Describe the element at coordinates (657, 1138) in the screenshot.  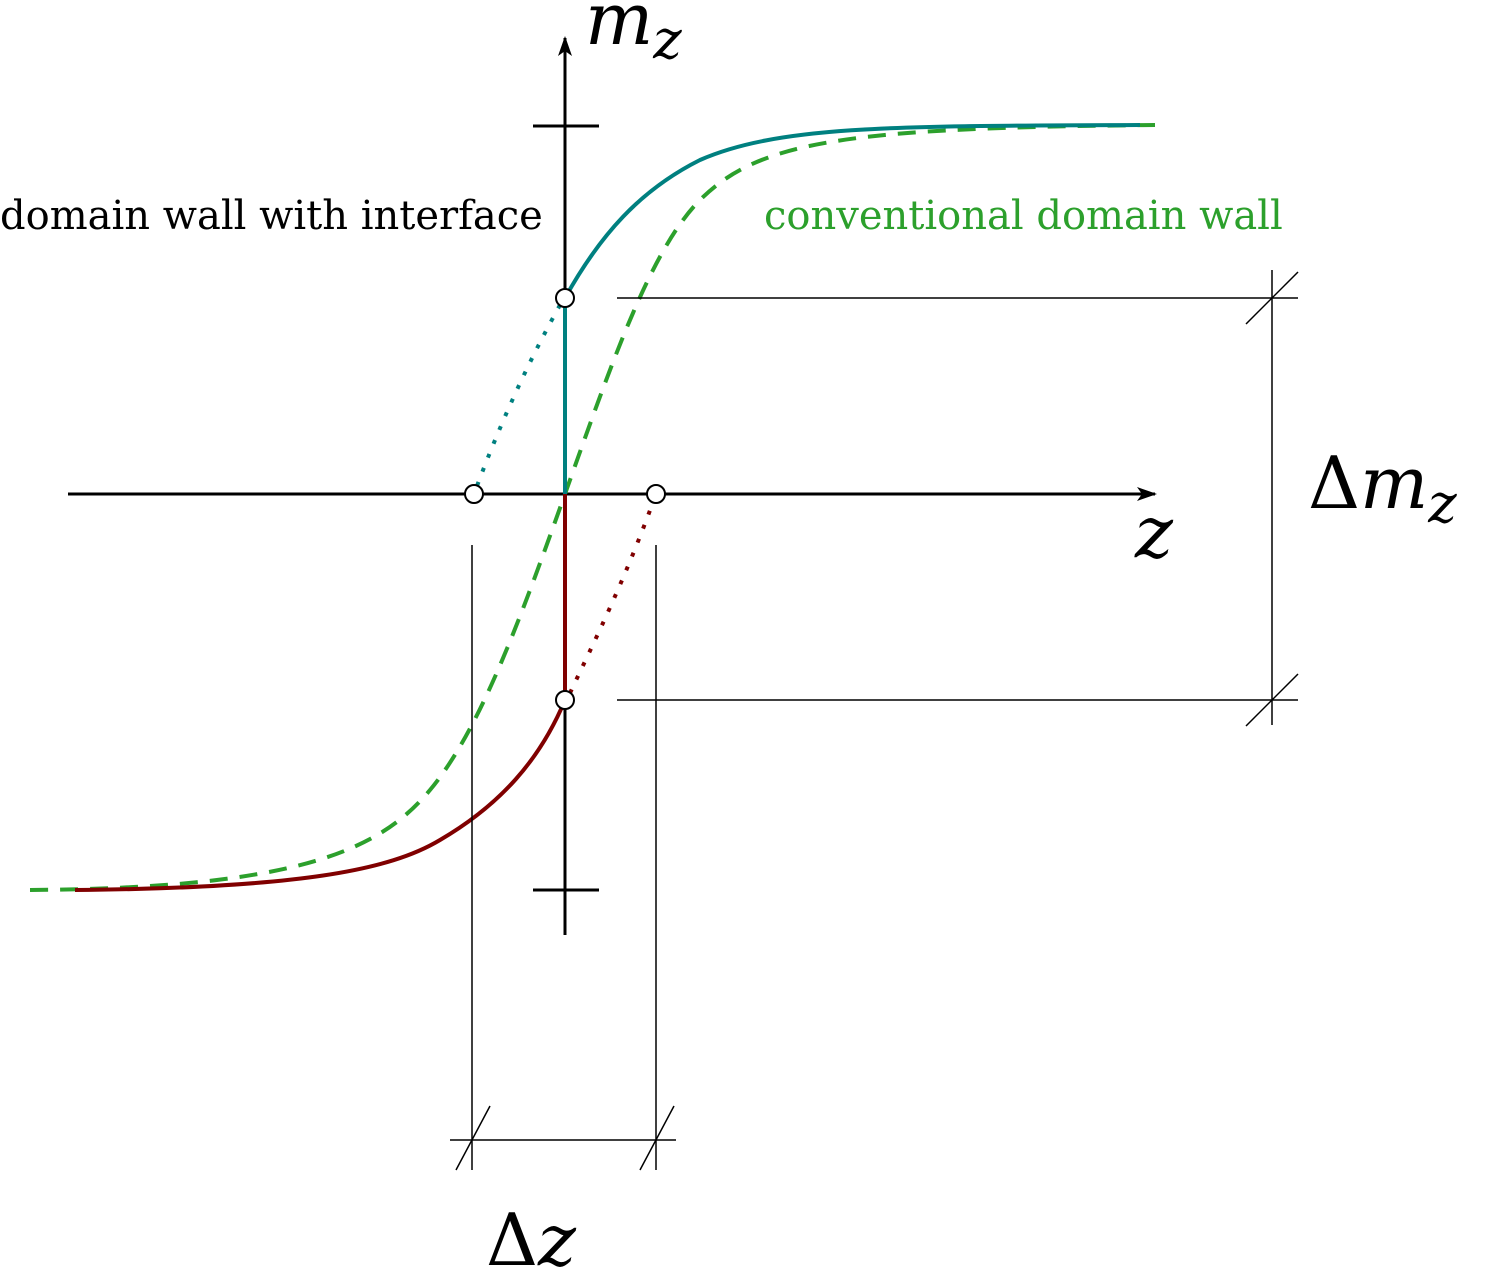
I see `delta-z-tick-right` at that location.